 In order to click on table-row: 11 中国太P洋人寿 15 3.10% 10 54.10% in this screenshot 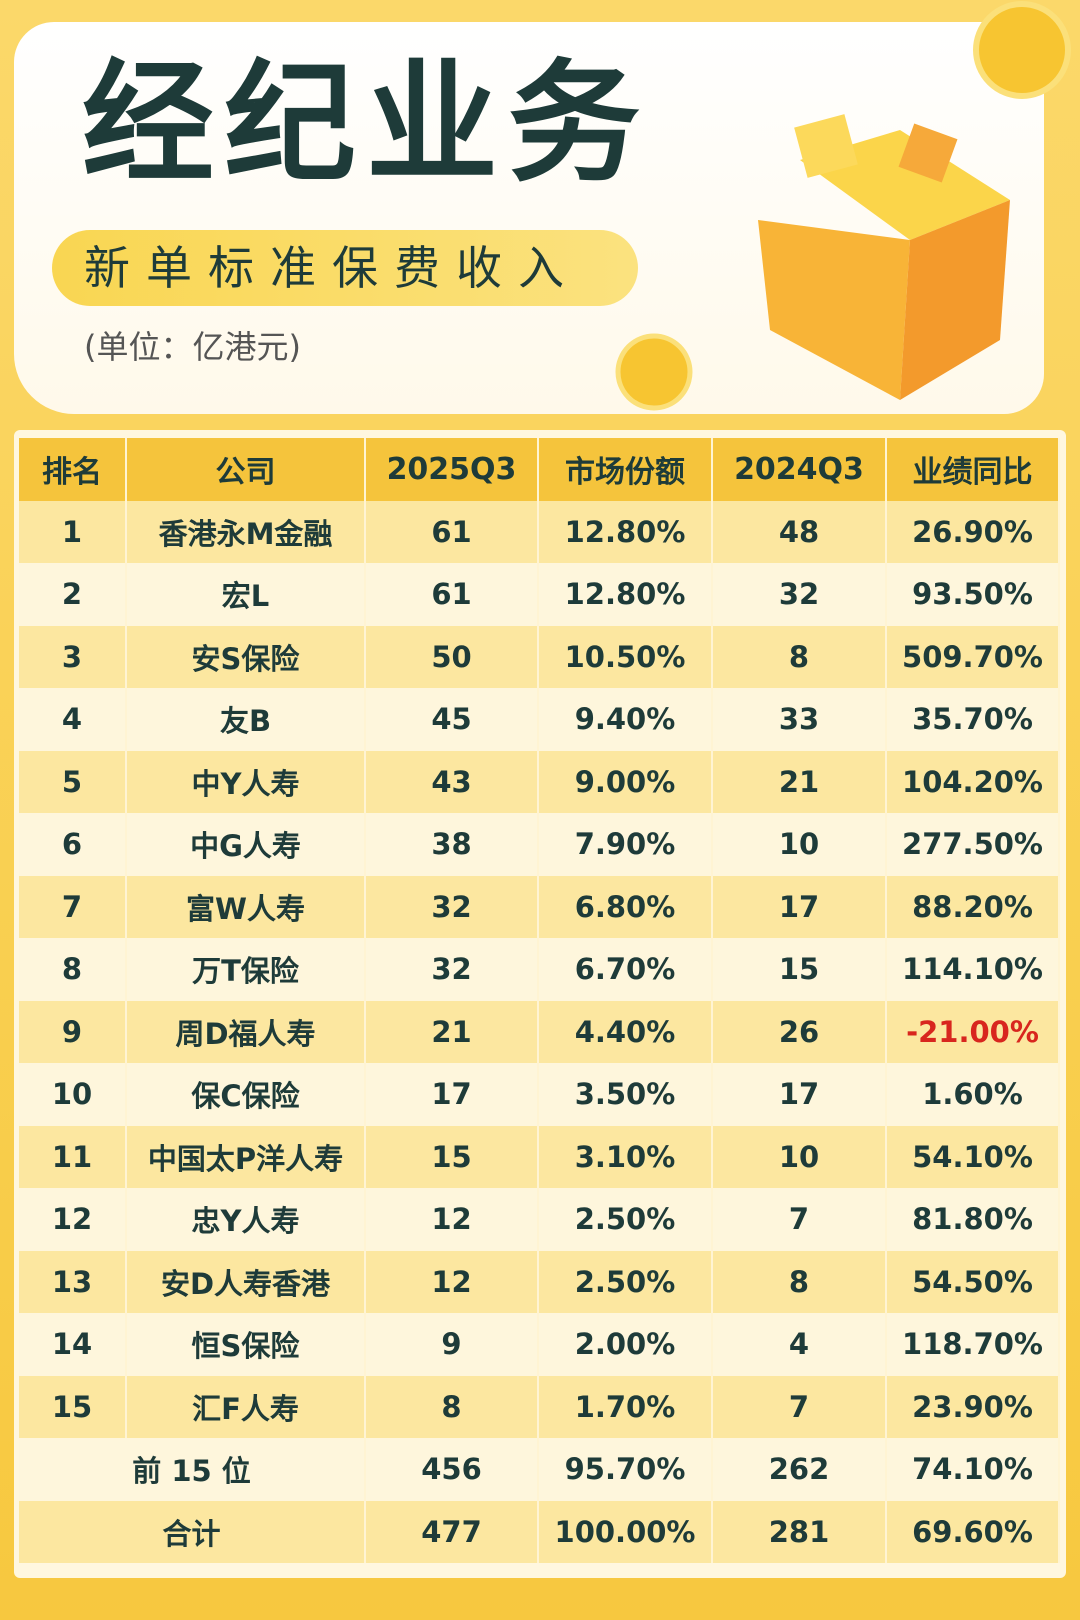, I will do `click(539, 1156)`.